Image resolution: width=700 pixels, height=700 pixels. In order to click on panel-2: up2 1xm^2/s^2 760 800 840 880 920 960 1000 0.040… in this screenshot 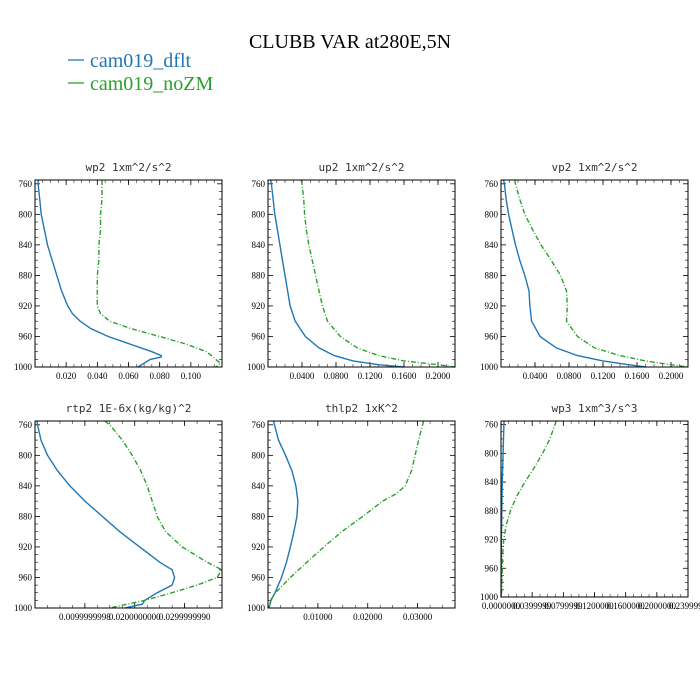, I will do `click(351, 271)`.